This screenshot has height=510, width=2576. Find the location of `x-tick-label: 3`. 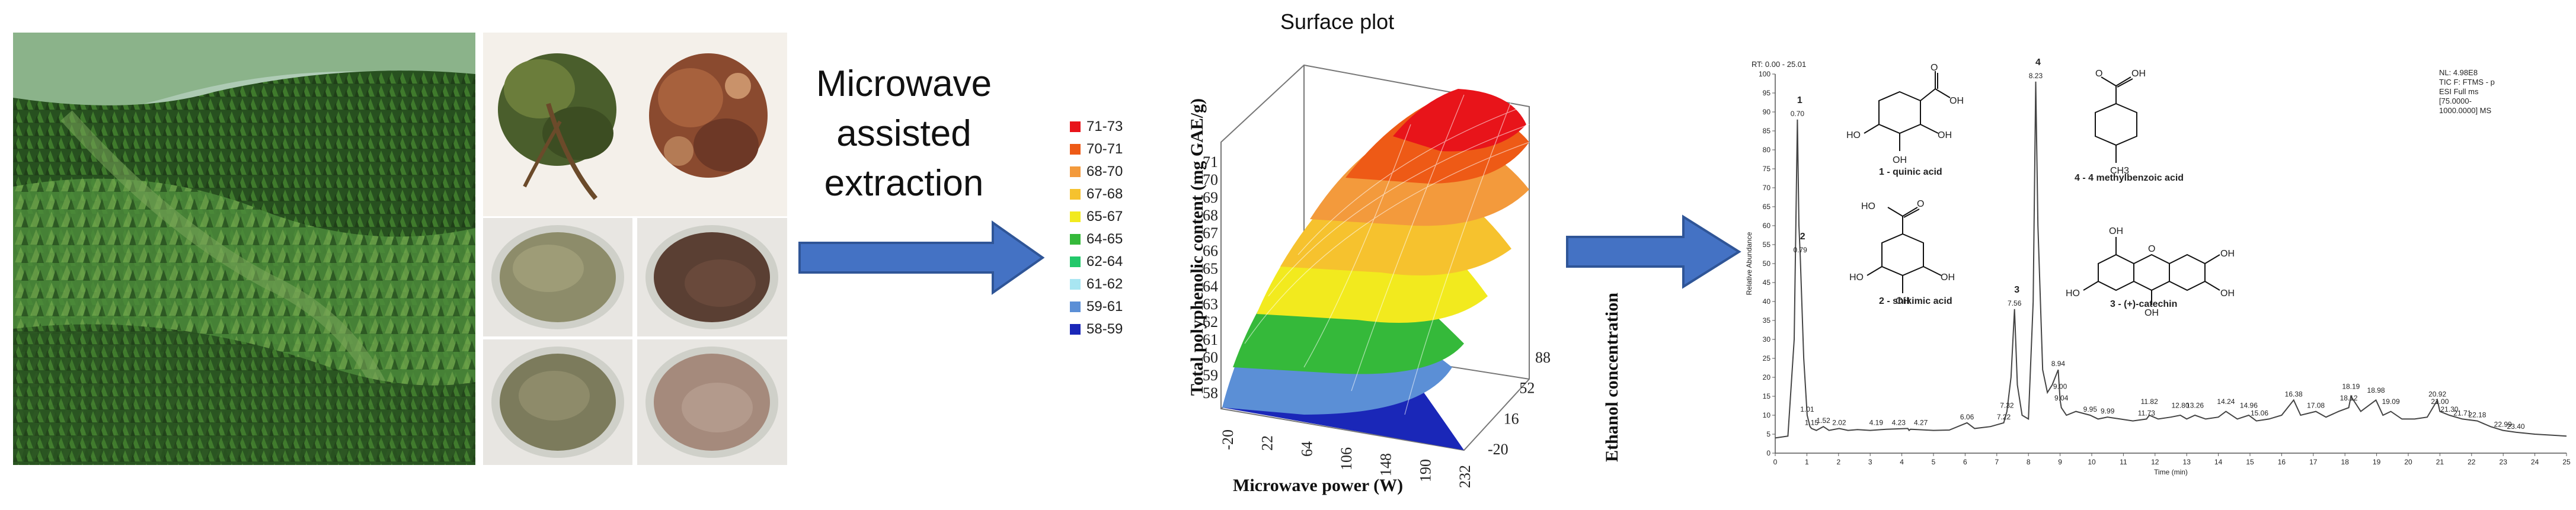

x-tick-label: 3 is located at coordinates (1870, 462).